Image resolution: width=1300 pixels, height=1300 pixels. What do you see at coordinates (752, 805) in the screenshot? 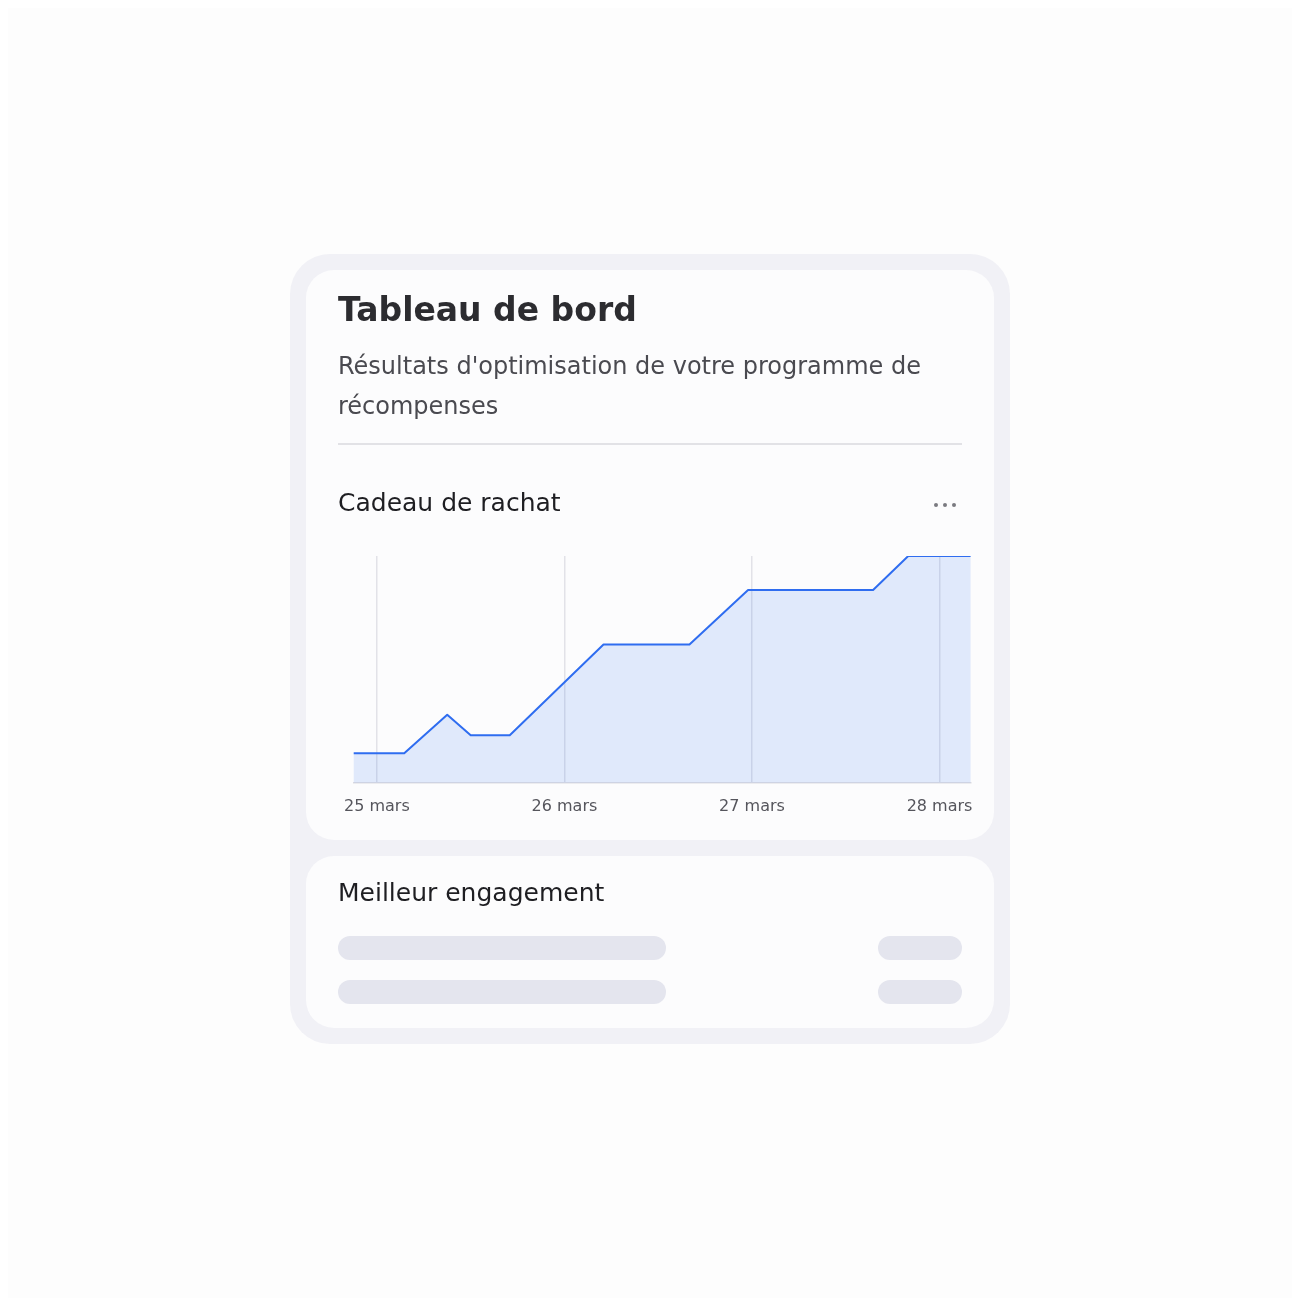
I see `x-tick-label: 27 mars` at bounding box center [752, 805].